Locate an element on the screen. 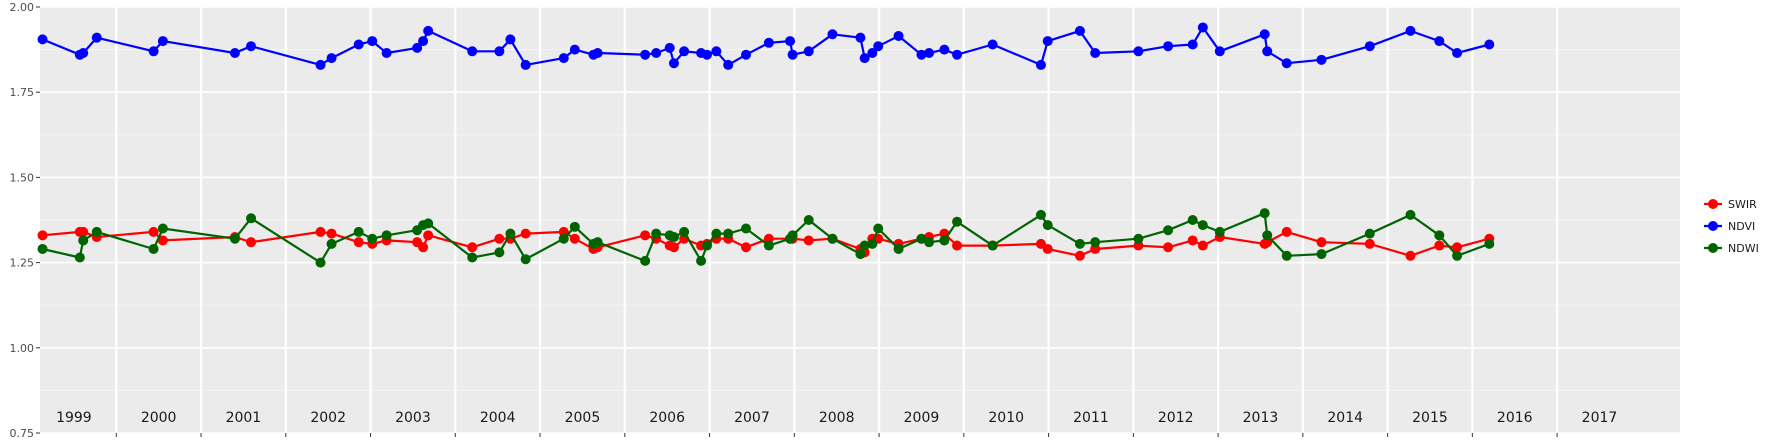  y-tick-label: 1.75 is located at coordinates (22, 92).